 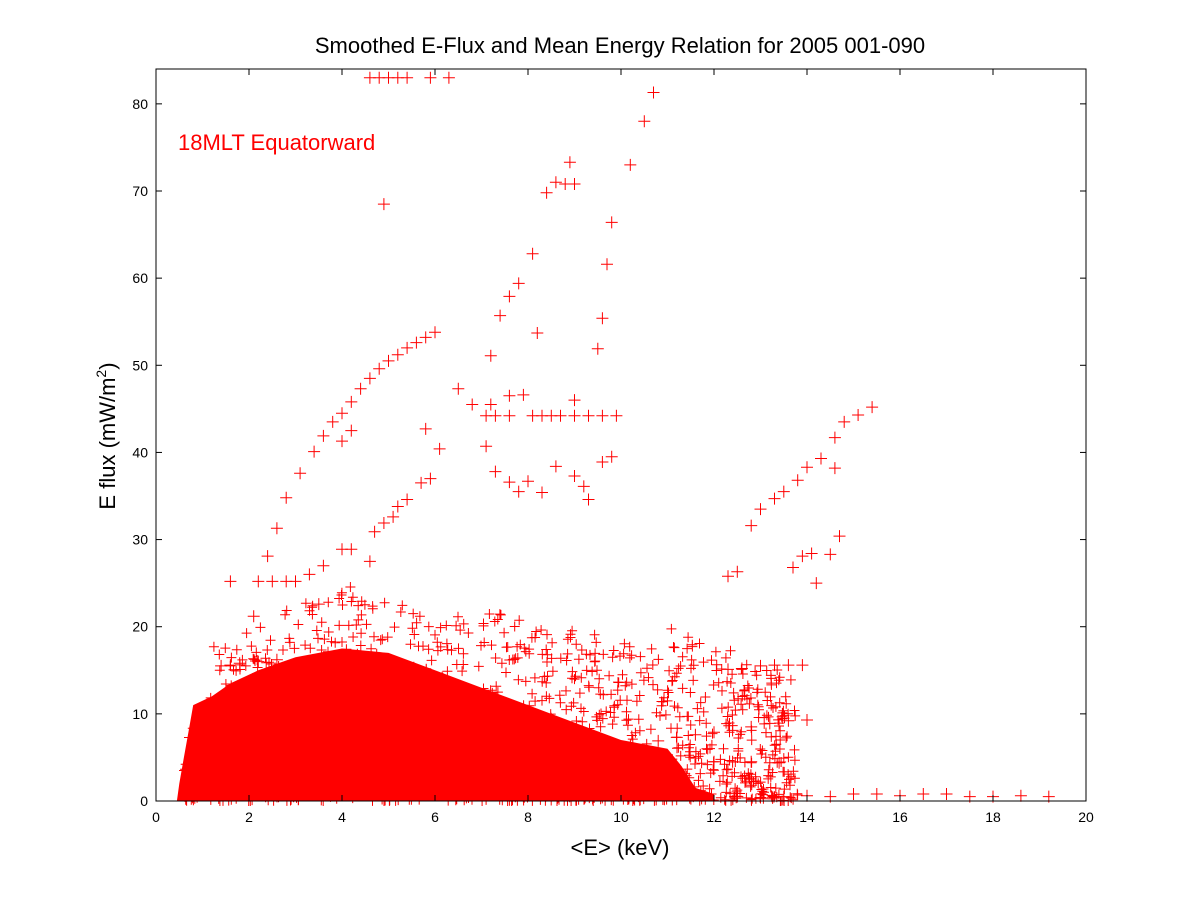 What do you see at coordinates (900, 817) in the screenshot?
I see `x-tick-label: 16` at bounding box center [900, 817].